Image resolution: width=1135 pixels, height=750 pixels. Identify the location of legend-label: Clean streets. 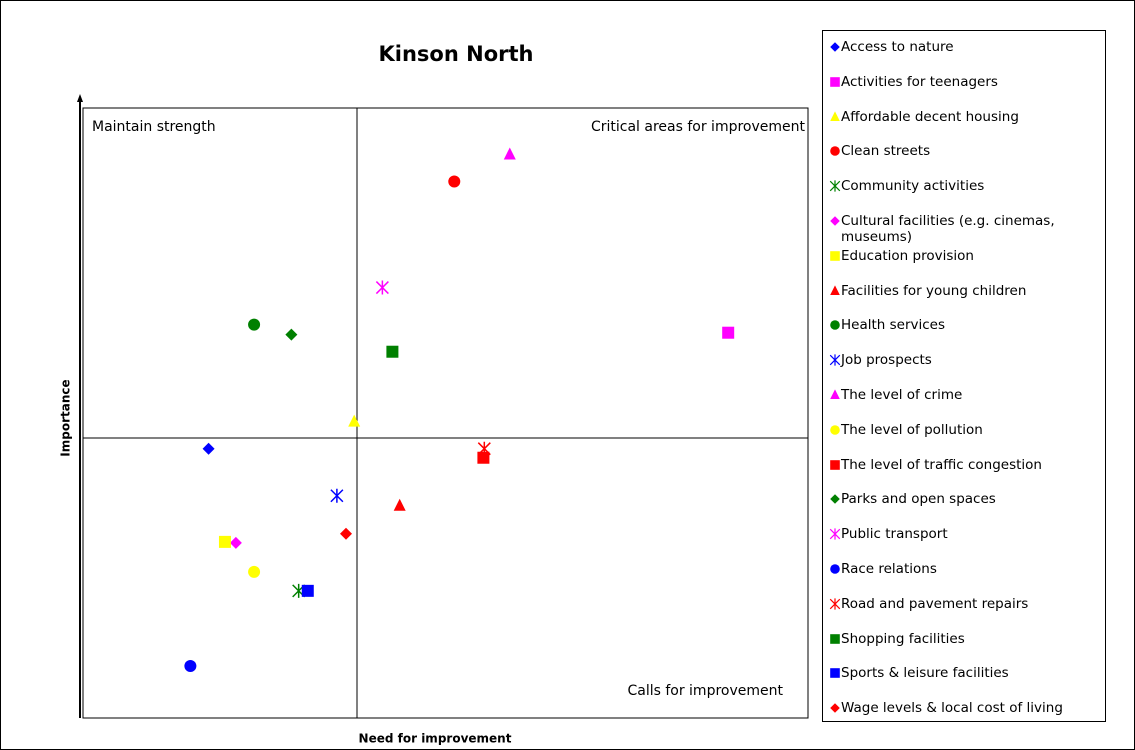
(886, 151).